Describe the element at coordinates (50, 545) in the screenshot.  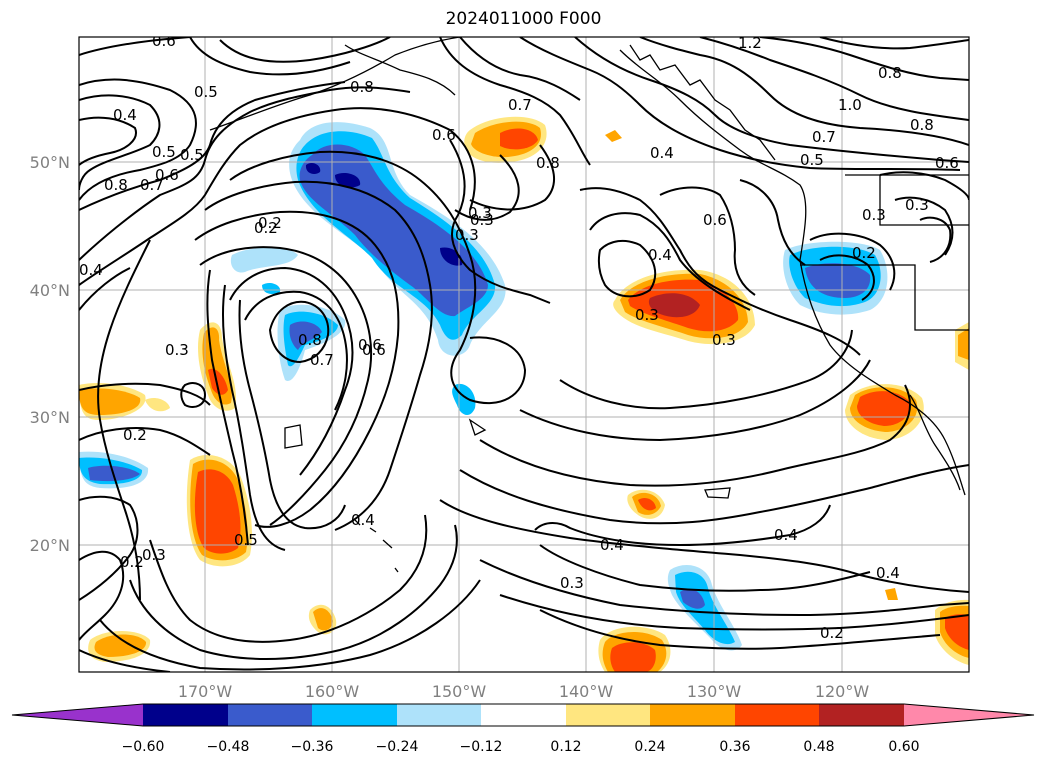
I see `lat-tick-label: 20°N` at that location.